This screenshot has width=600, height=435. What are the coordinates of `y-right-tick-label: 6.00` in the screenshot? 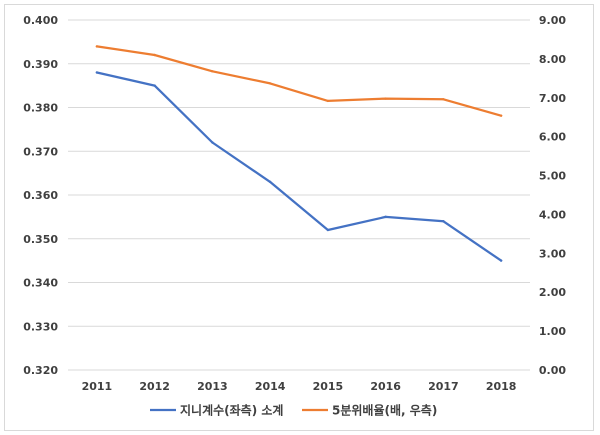 It's located at (552, 137).